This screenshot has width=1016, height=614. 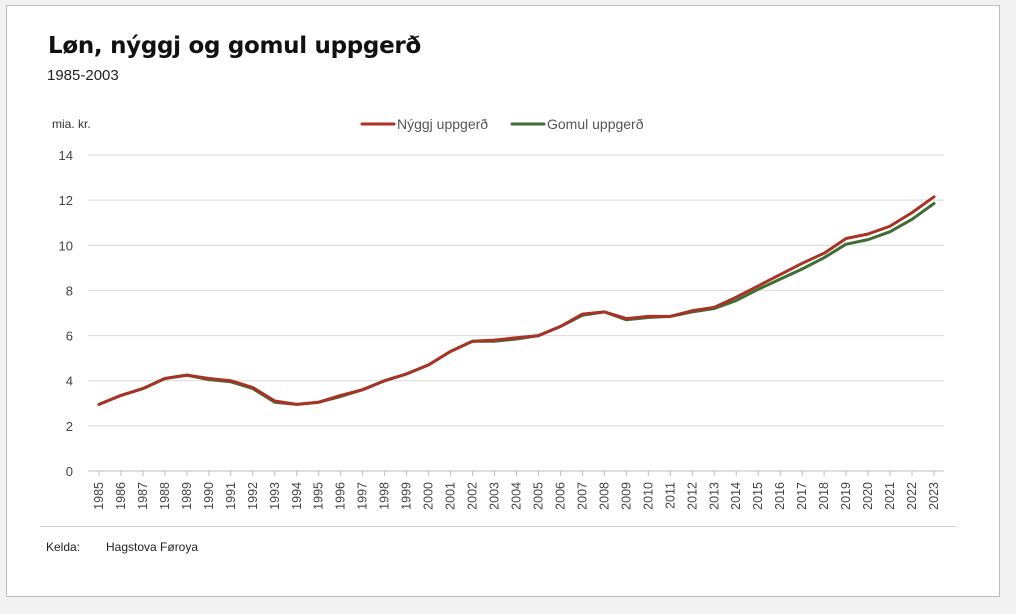 I want to click on y-tick-label: 12, so click(x=66, y=200).